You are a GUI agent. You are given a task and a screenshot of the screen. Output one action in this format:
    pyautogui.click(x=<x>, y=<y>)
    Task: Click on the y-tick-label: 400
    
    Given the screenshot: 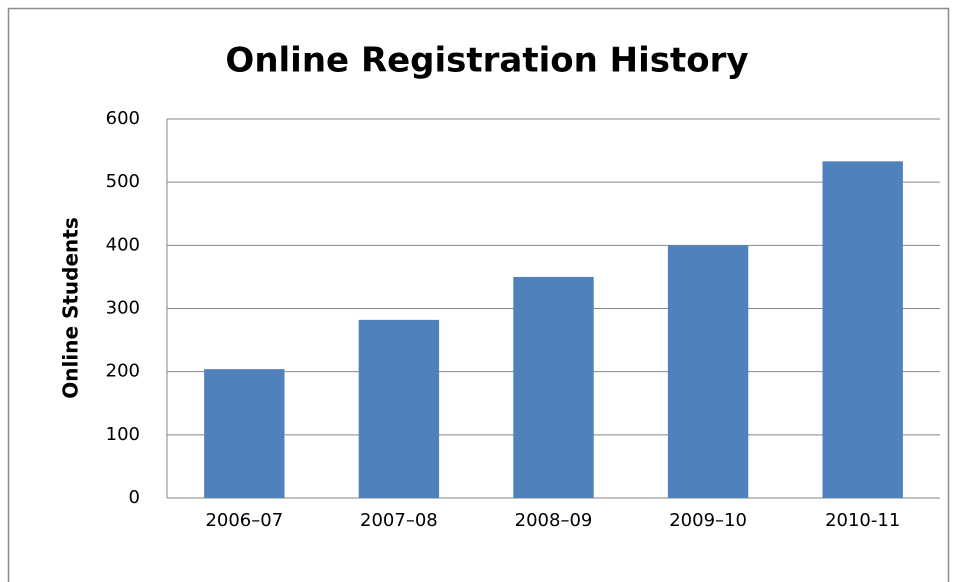 What is the action you would take?
    pyautogui.click(x=123, y=244)
    